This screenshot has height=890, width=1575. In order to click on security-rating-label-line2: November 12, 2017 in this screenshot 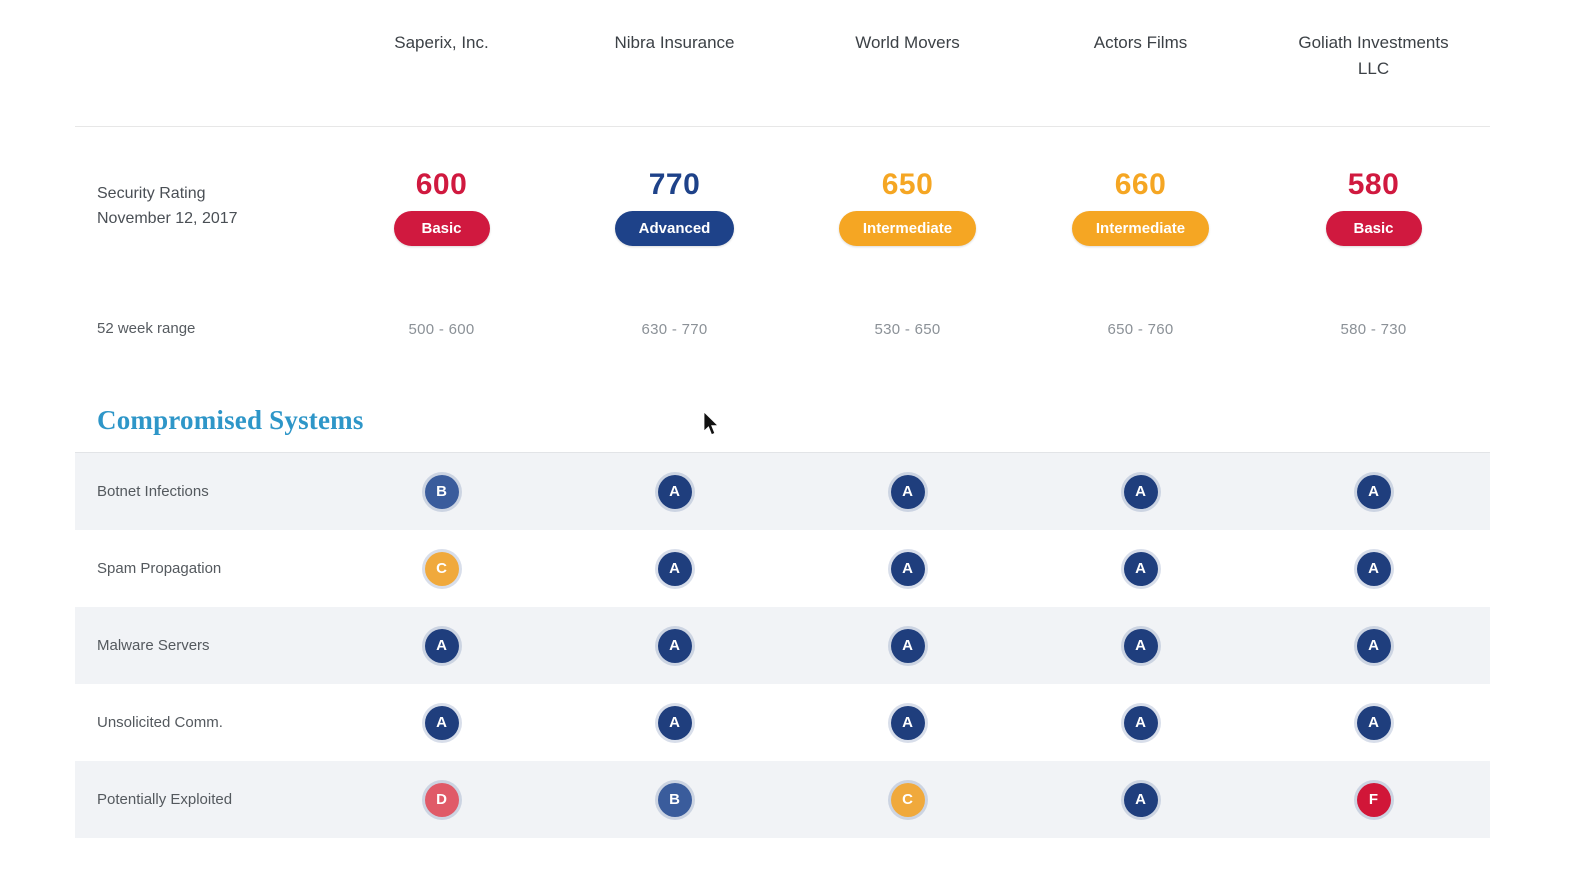, I will do `click(167, 218)`.